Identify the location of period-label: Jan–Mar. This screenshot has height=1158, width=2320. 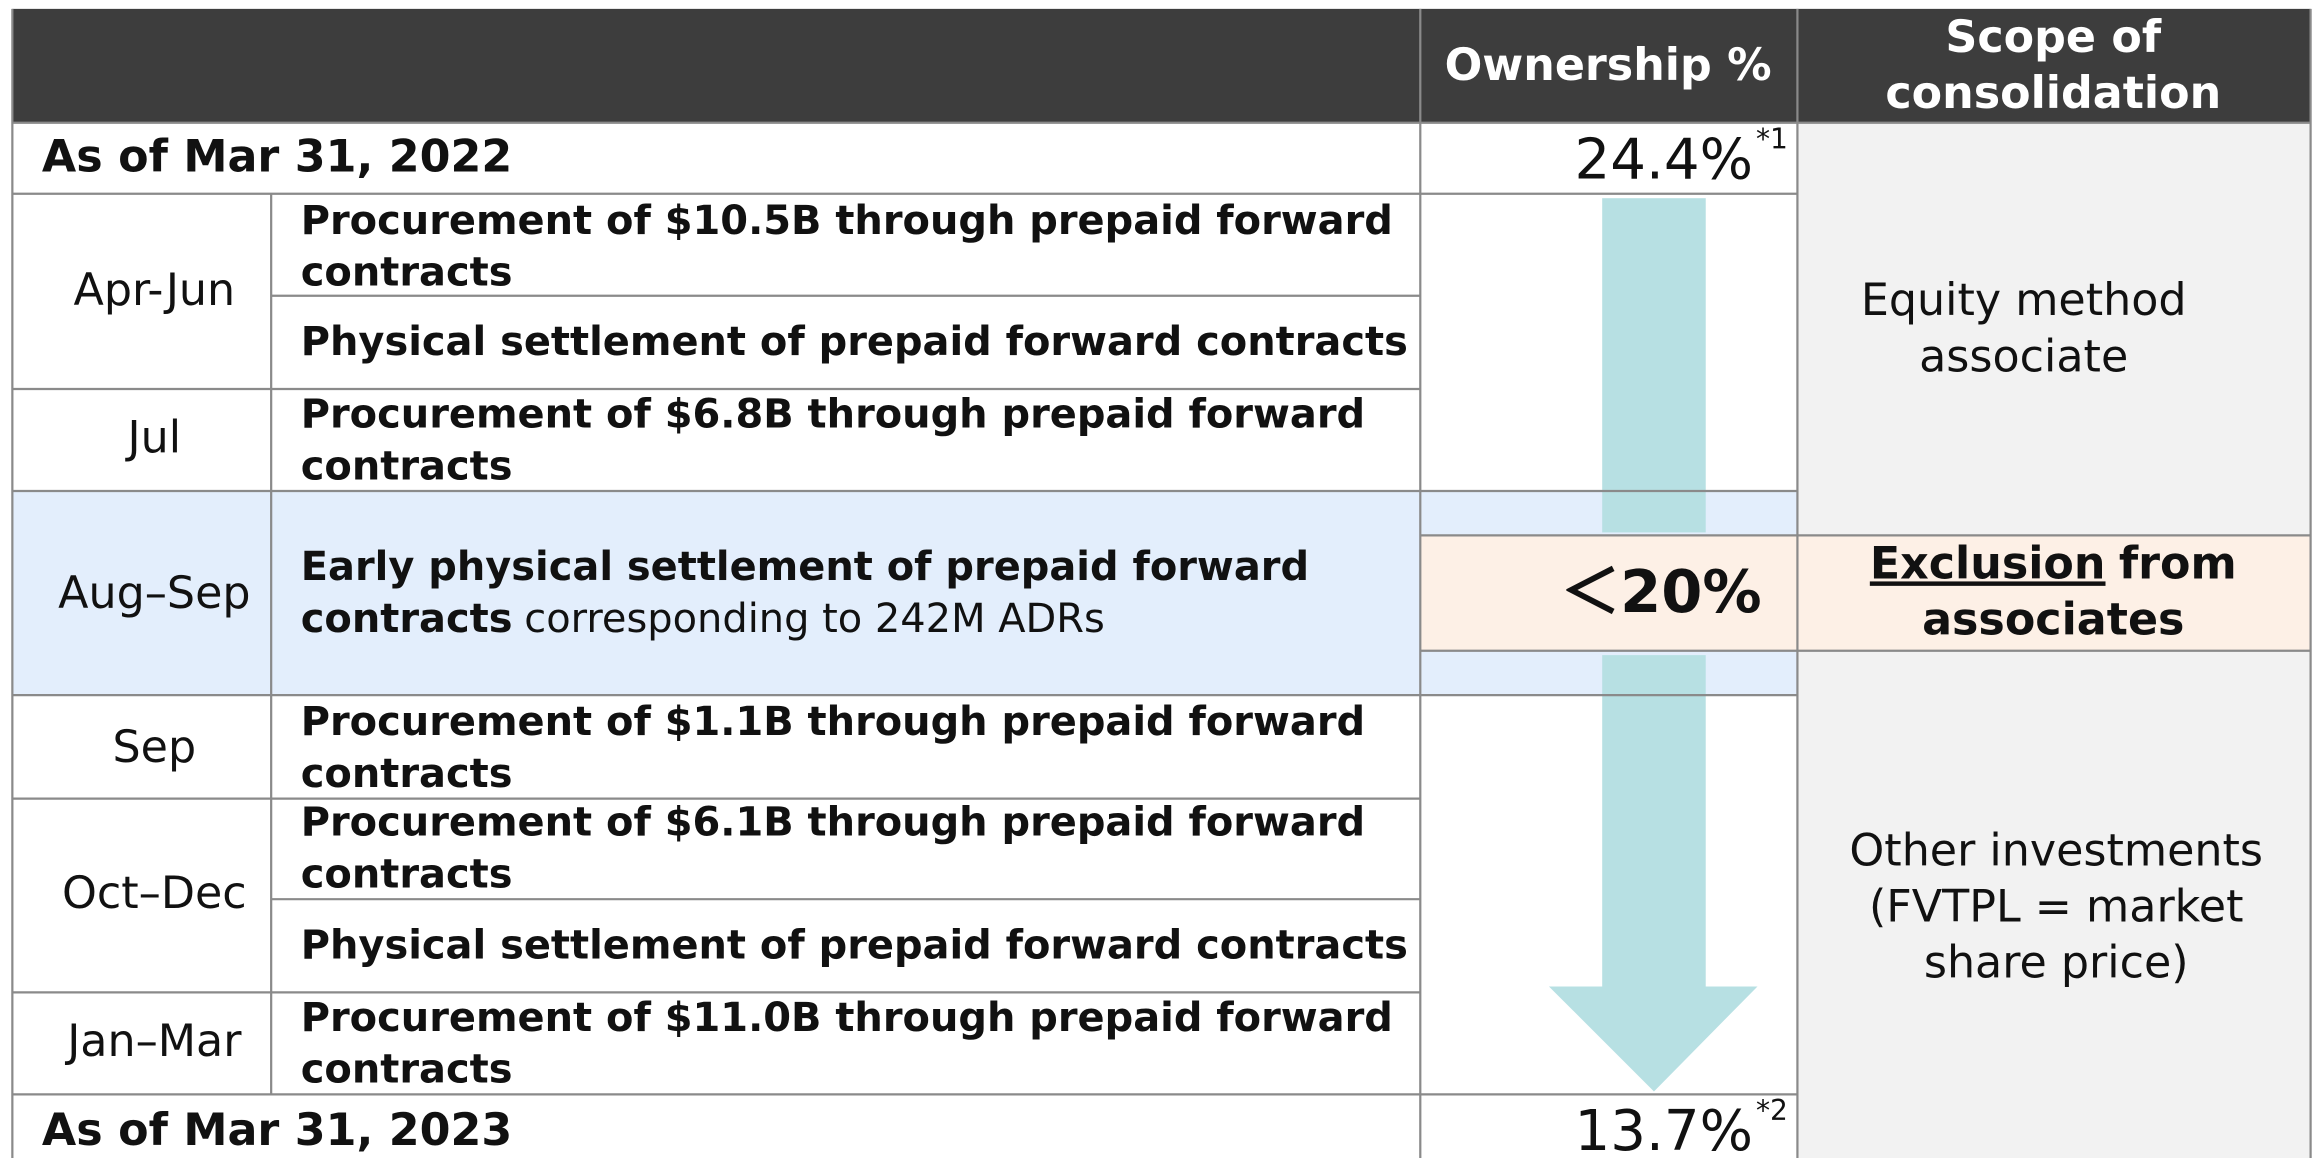
(153, 1041).